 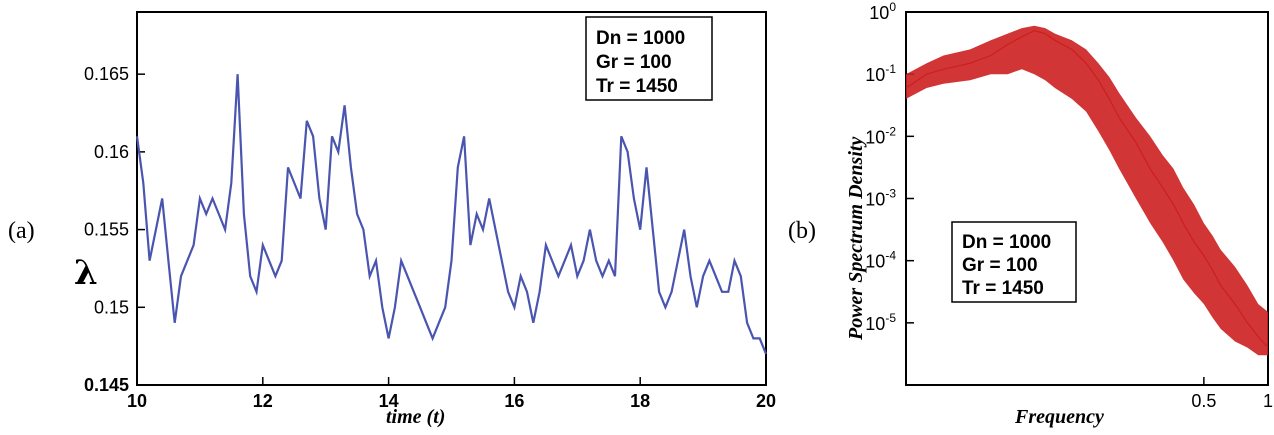 I want to click on chart-a-ytick-label: 0.145, so click(x=106, y=385).